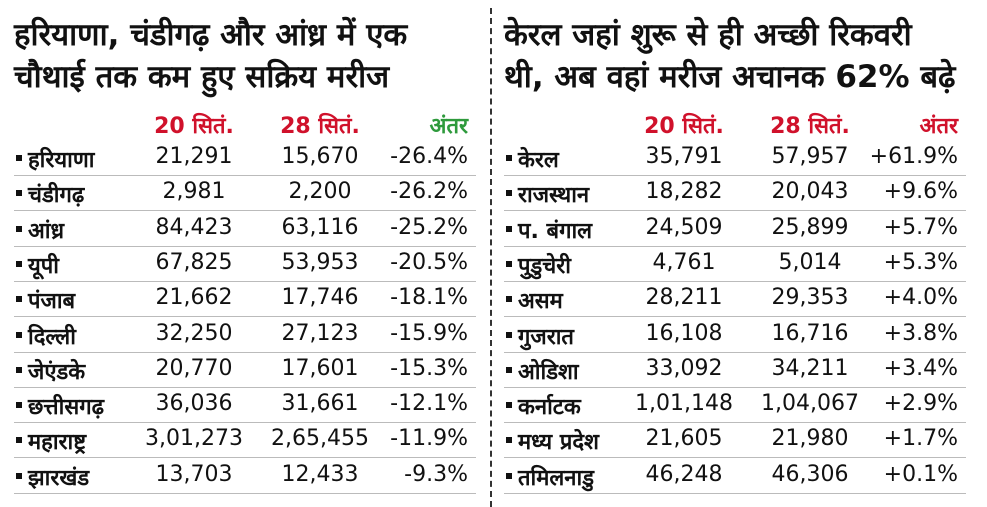  I want to click on state-name: चंडीगढ़, so click(56, 196).